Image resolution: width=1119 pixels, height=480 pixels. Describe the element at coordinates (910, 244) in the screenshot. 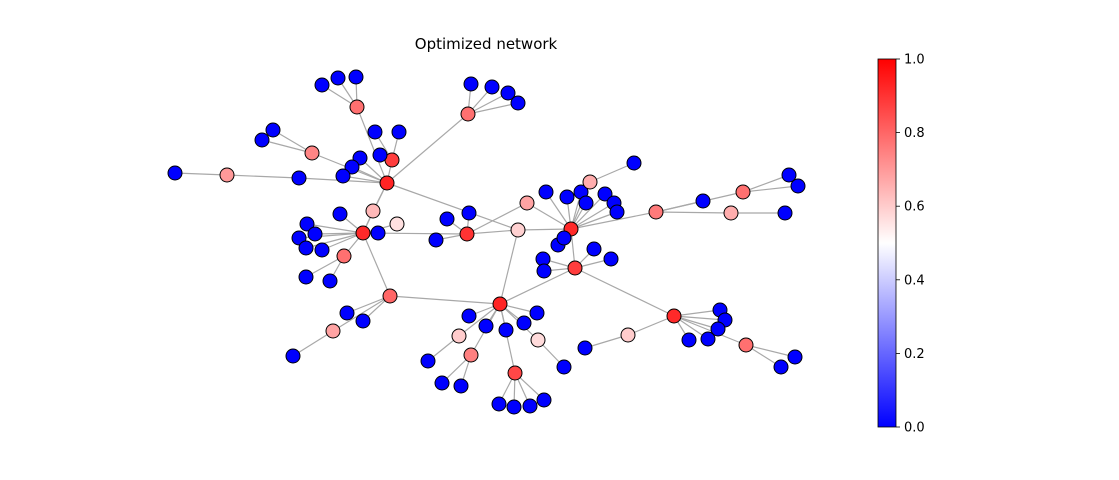

I see `colorbar-ticks: 0.0 0.2 0.4 0.6 0.8 1.0` at that location.